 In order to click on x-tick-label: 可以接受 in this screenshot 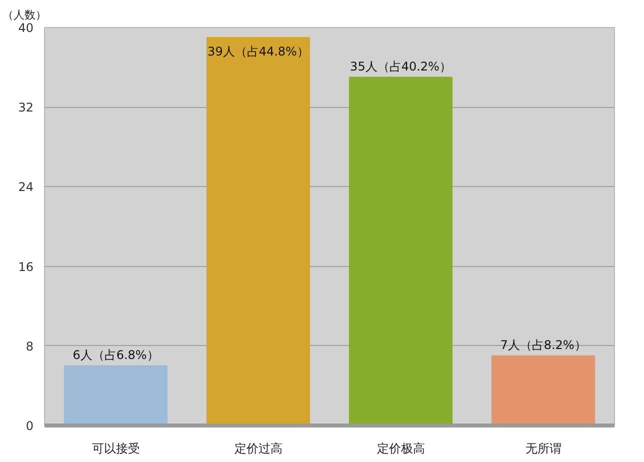, I will do `click(116, 449)`.